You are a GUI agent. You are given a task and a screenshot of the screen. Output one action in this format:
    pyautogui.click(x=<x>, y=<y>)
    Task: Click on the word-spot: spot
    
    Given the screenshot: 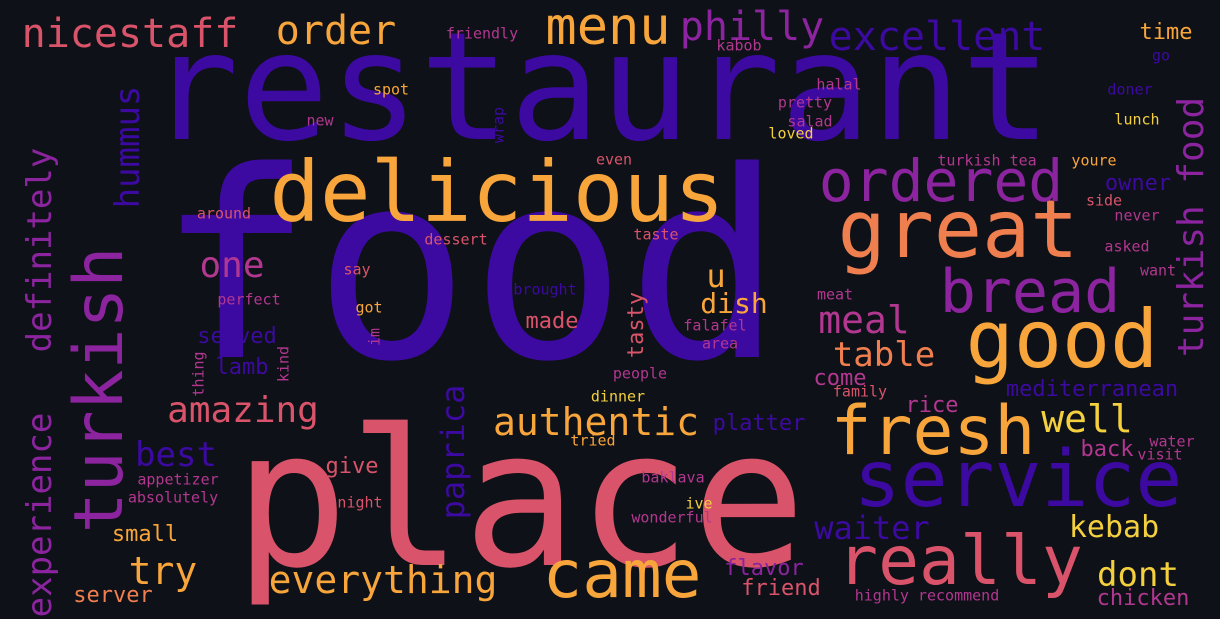 What is the action you would take?
    pyautogui.click(x=391, y=89)
    